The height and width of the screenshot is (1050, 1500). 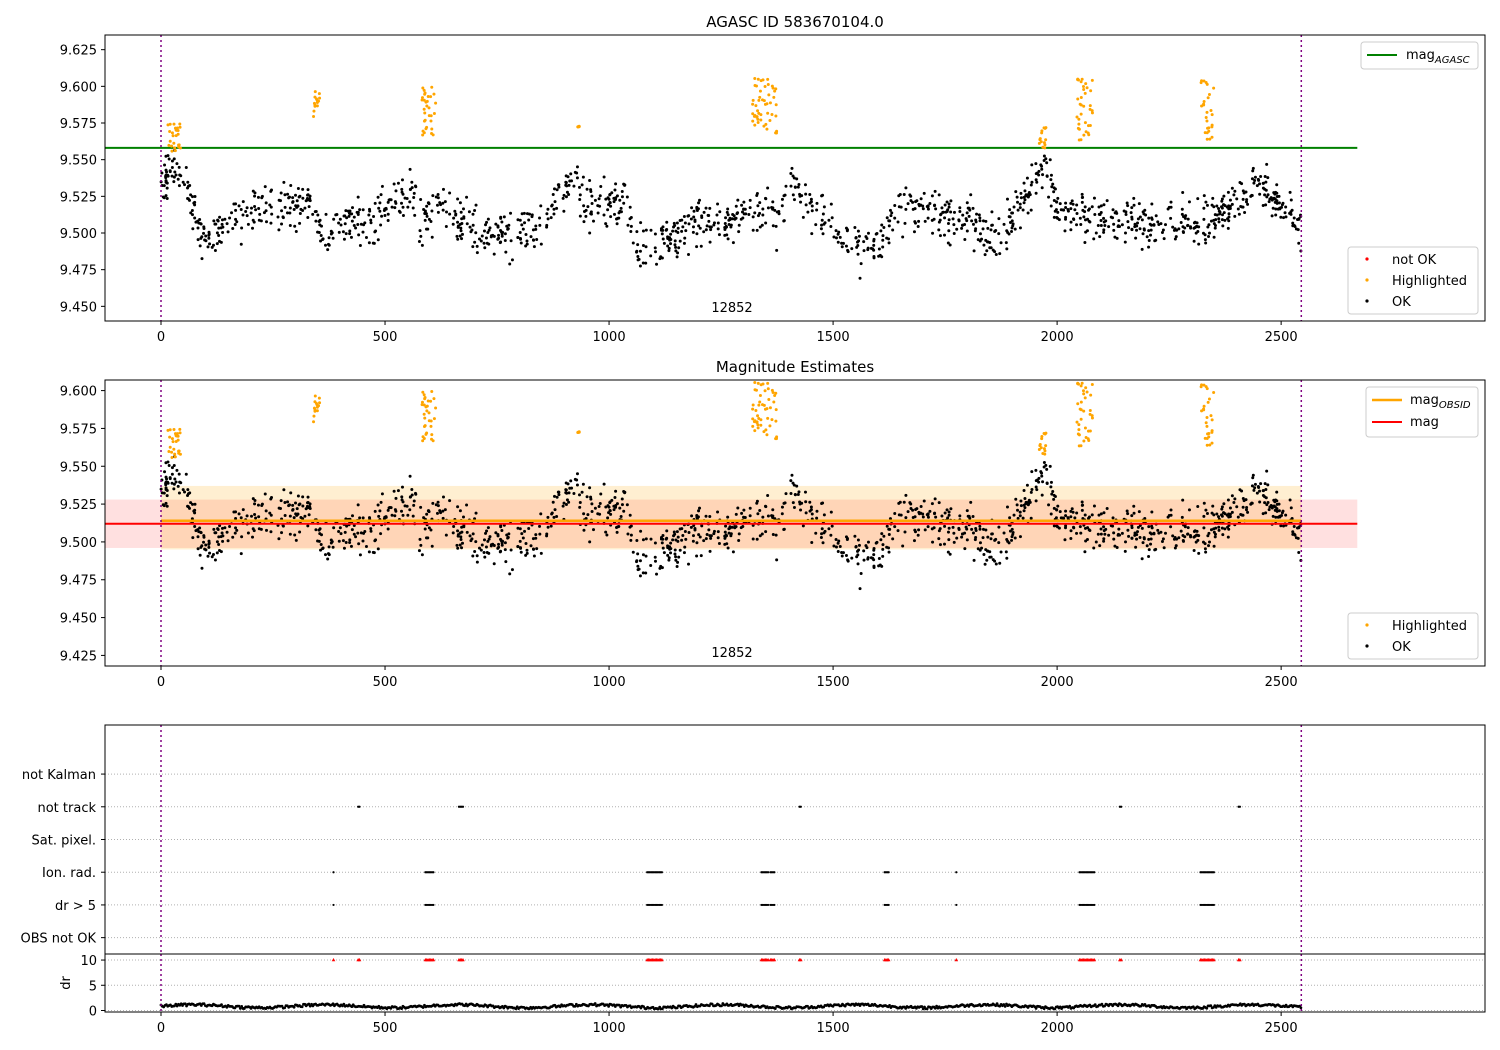 I want to click on panel1-ytick-label: 9.500, so click(x=78, y=234).